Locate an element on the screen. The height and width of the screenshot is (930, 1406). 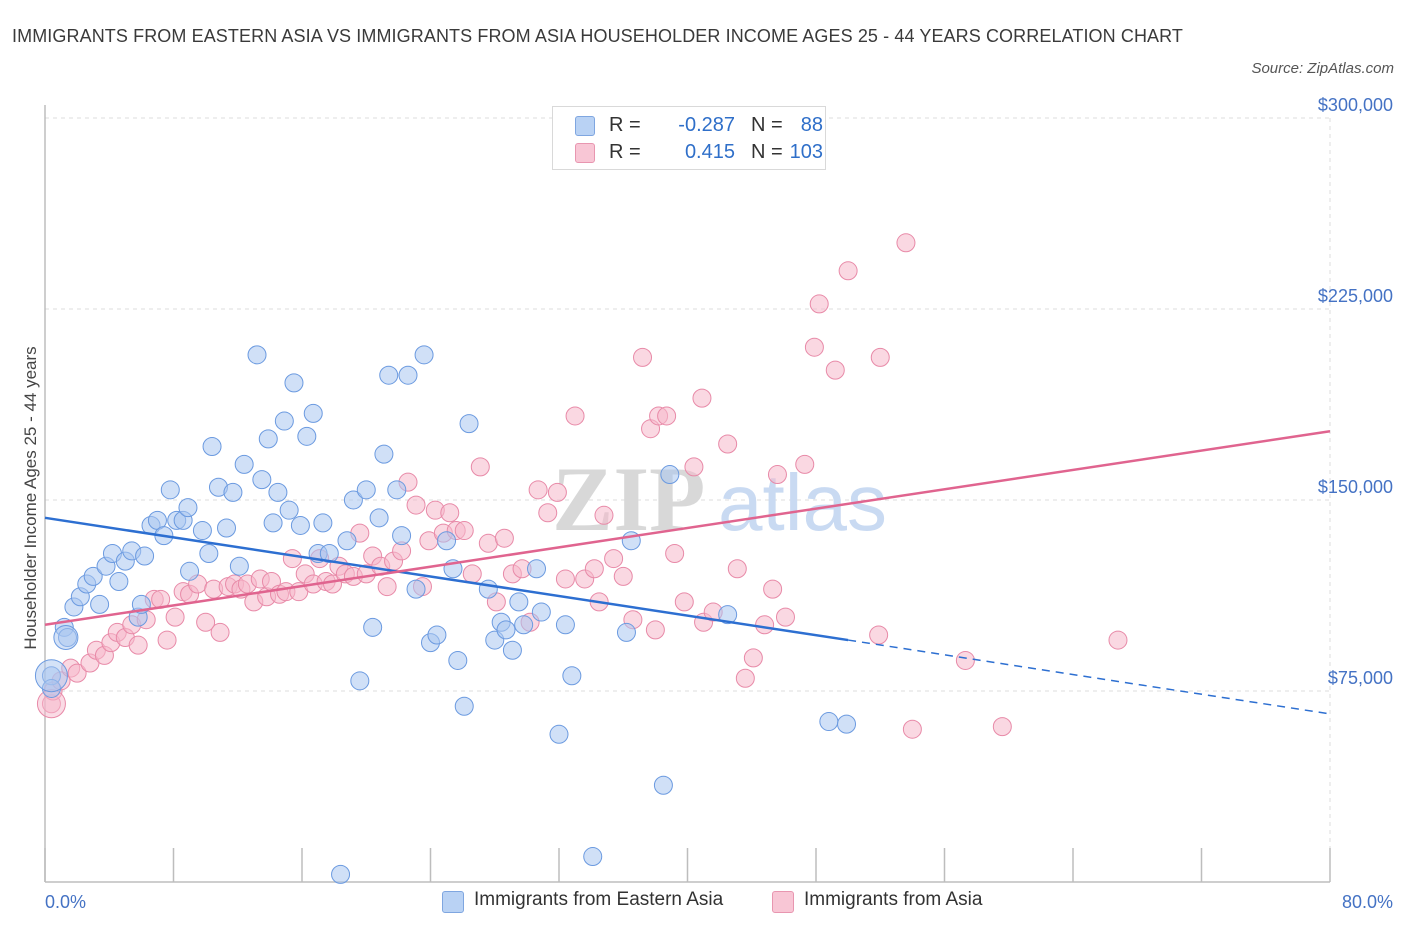
bottom-legend-swatch-pink is located at coordinates (783, 902).